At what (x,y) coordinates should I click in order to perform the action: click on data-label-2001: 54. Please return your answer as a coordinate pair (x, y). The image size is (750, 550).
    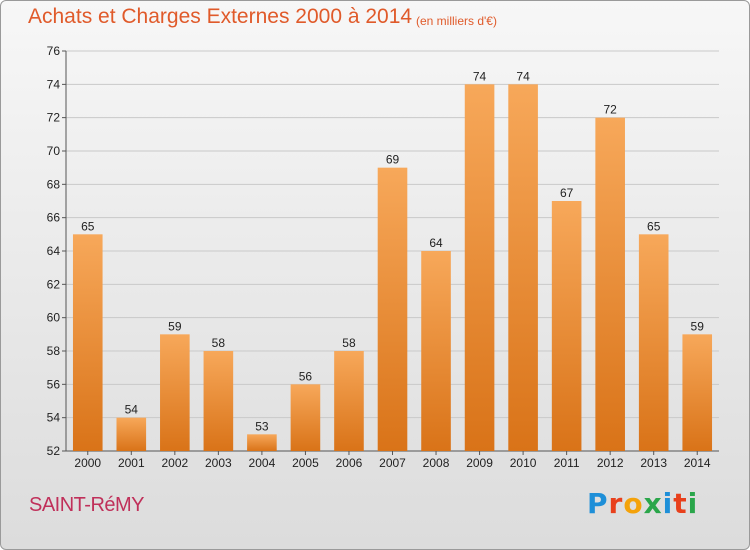
    Looking at the image, I should click on (132, 410).